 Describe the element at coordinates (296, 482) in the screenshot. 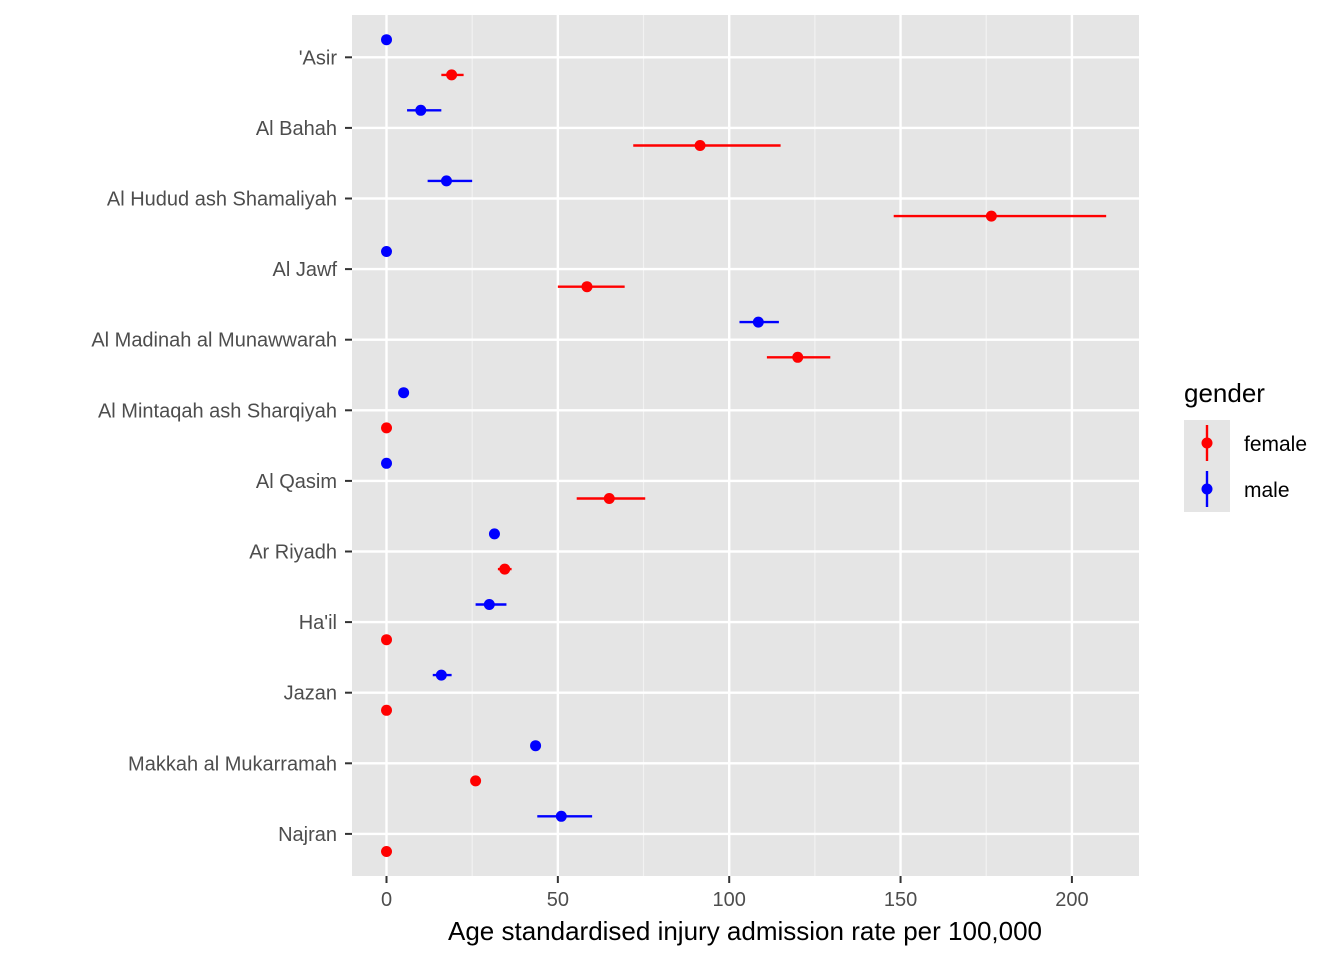

I see `y-tick-label: Al Qasim` at that location.